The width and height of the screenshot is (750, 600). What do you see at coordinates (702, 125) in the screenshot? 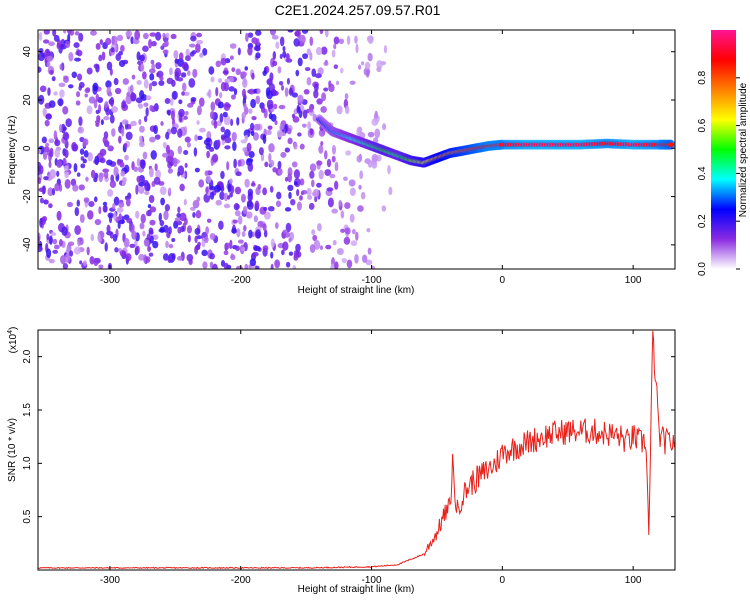
I see `colorbar-tick-label: 0.6` at bounding box center [702, 125].